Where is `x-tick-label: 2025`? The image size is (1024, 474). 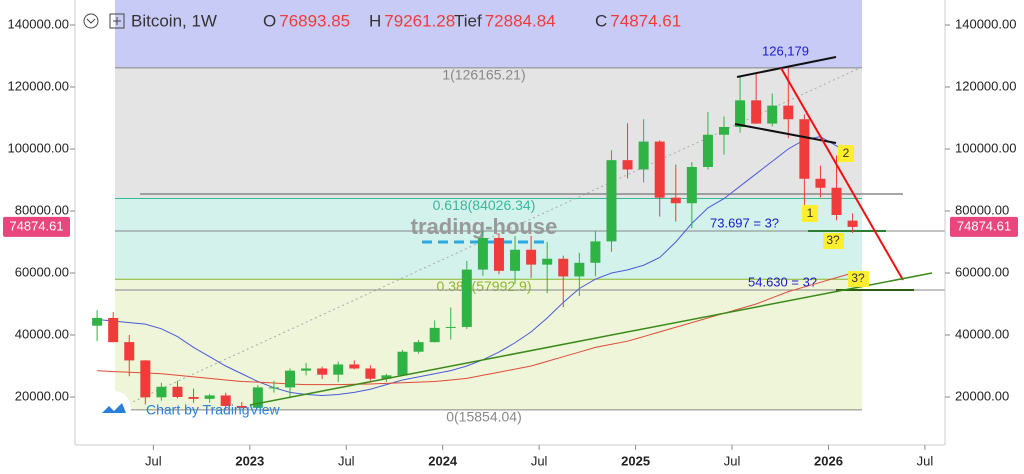 x-tick-label: 2025 is located at coordinates (635, 460).